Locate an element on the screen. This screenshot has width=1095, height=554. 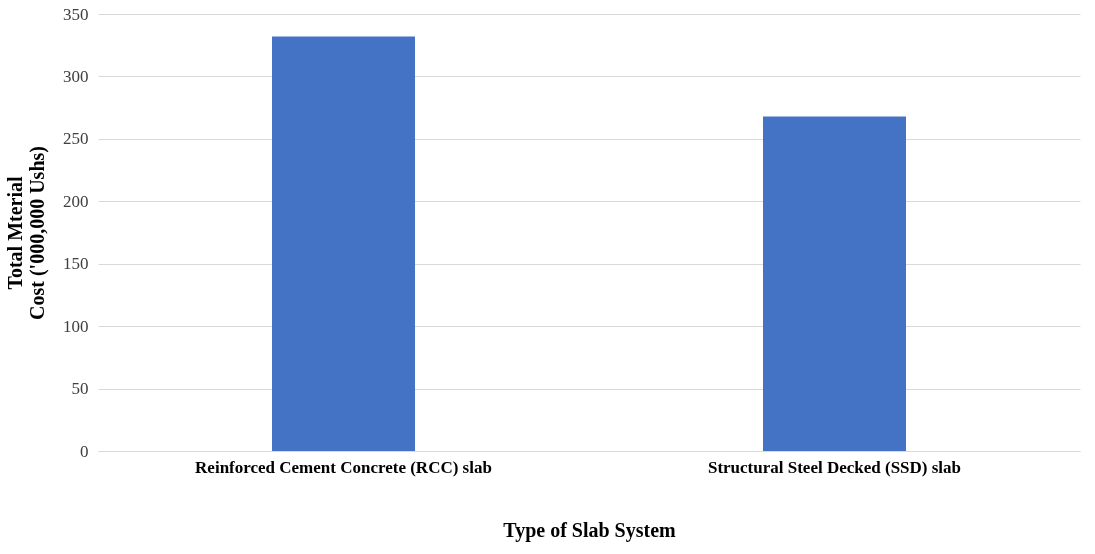
y-tick-label: 200 is located at coordinates (76, 201).